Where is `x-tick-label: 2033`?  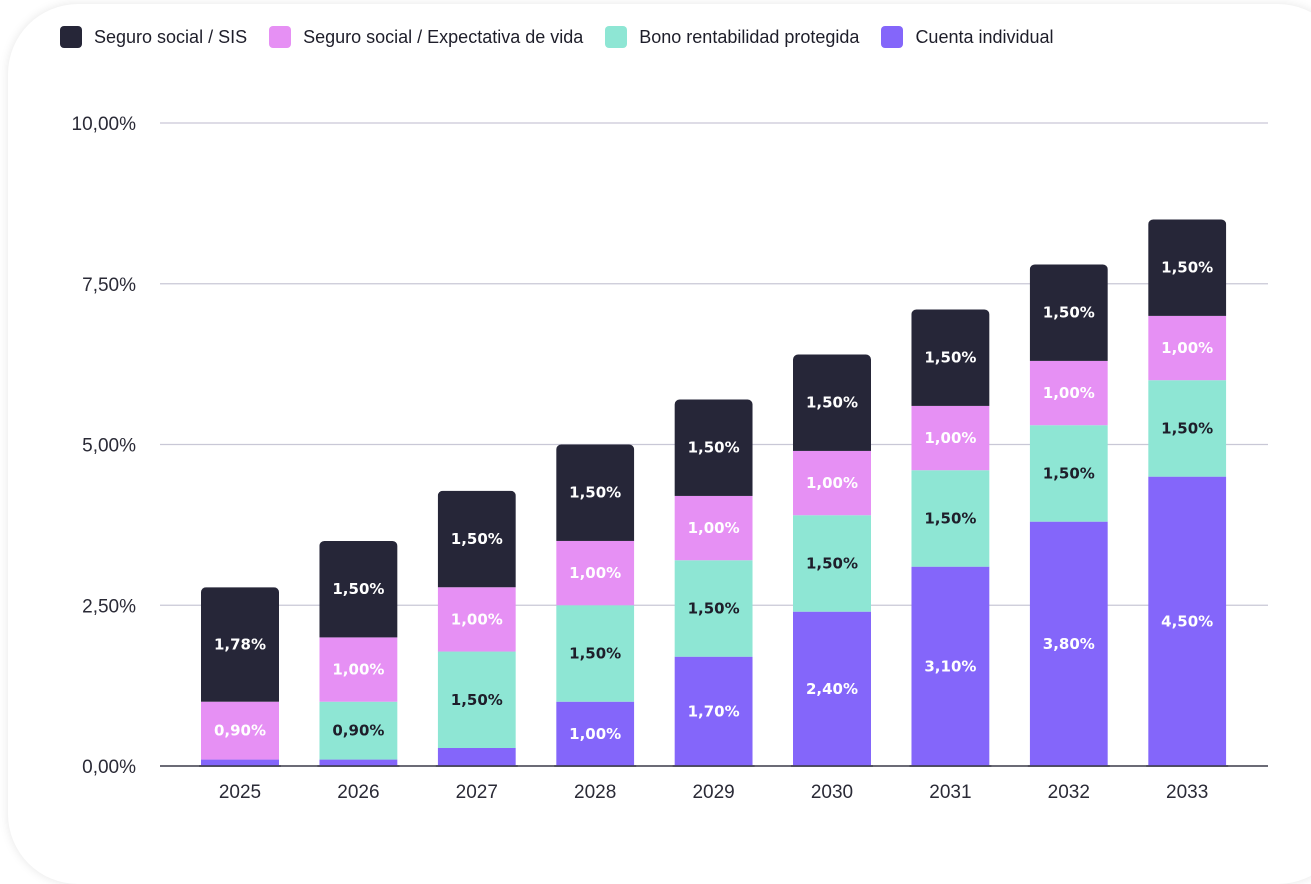
x-tick-label: 2033 is located at coordinates (1187, 792).